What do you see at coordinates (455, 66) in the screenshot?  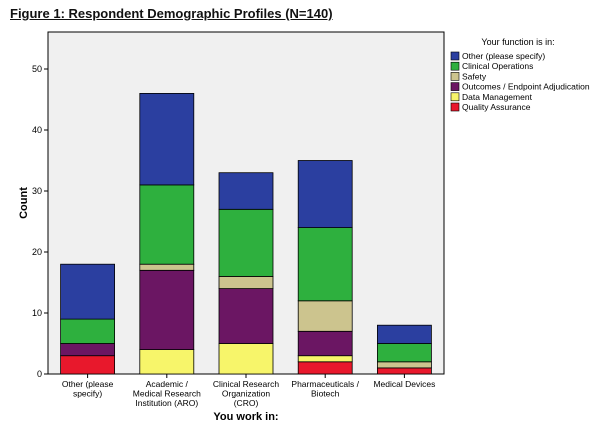 I see `legend-swatch-clinical-operations` at bounding box center [455, 66].